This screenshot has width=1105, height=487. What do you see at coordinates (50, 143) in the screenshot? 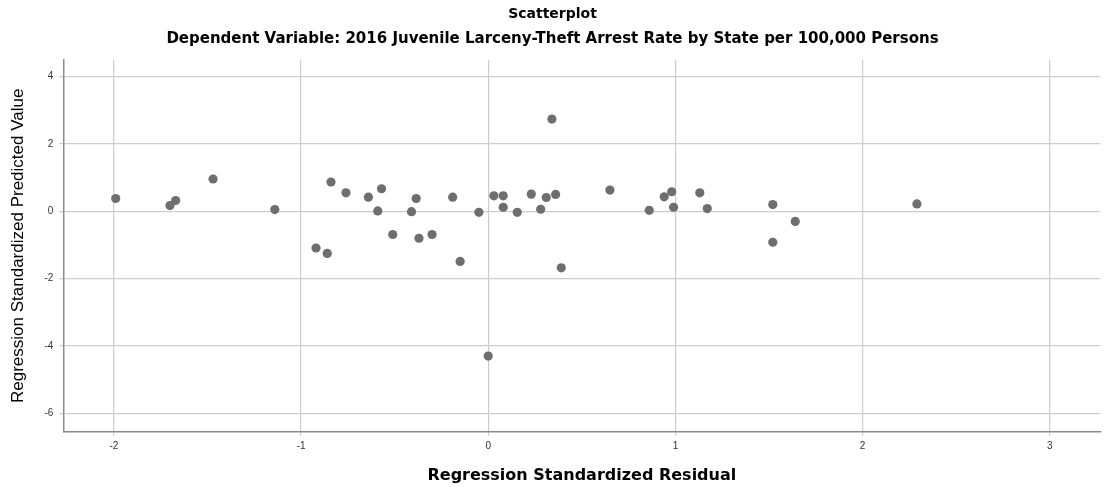
I see `y-tick-label: 2` at bounding box center [50, 143].